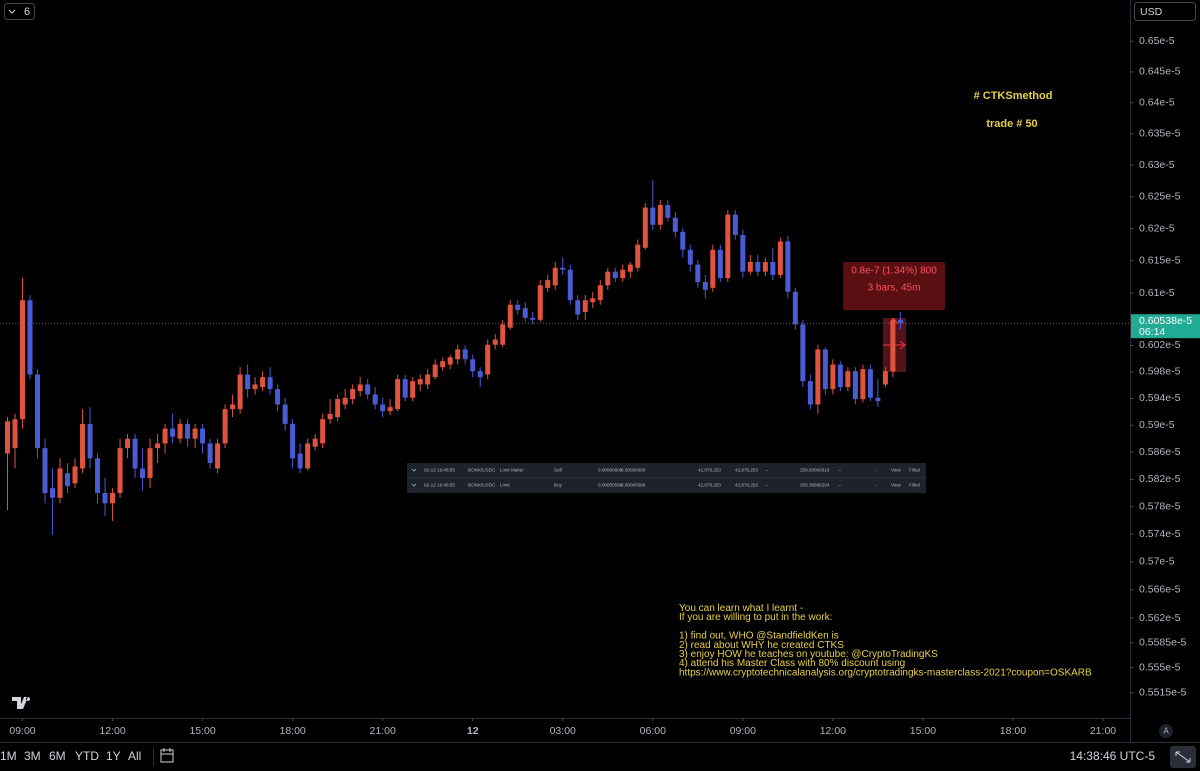  I want to click on range-button: 3M, so click(32, 756).